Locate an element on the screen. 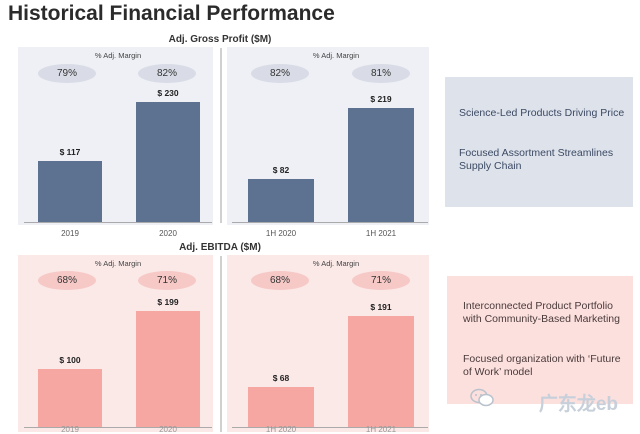  gp-bar-2019 is located at coordinates (70, 191).